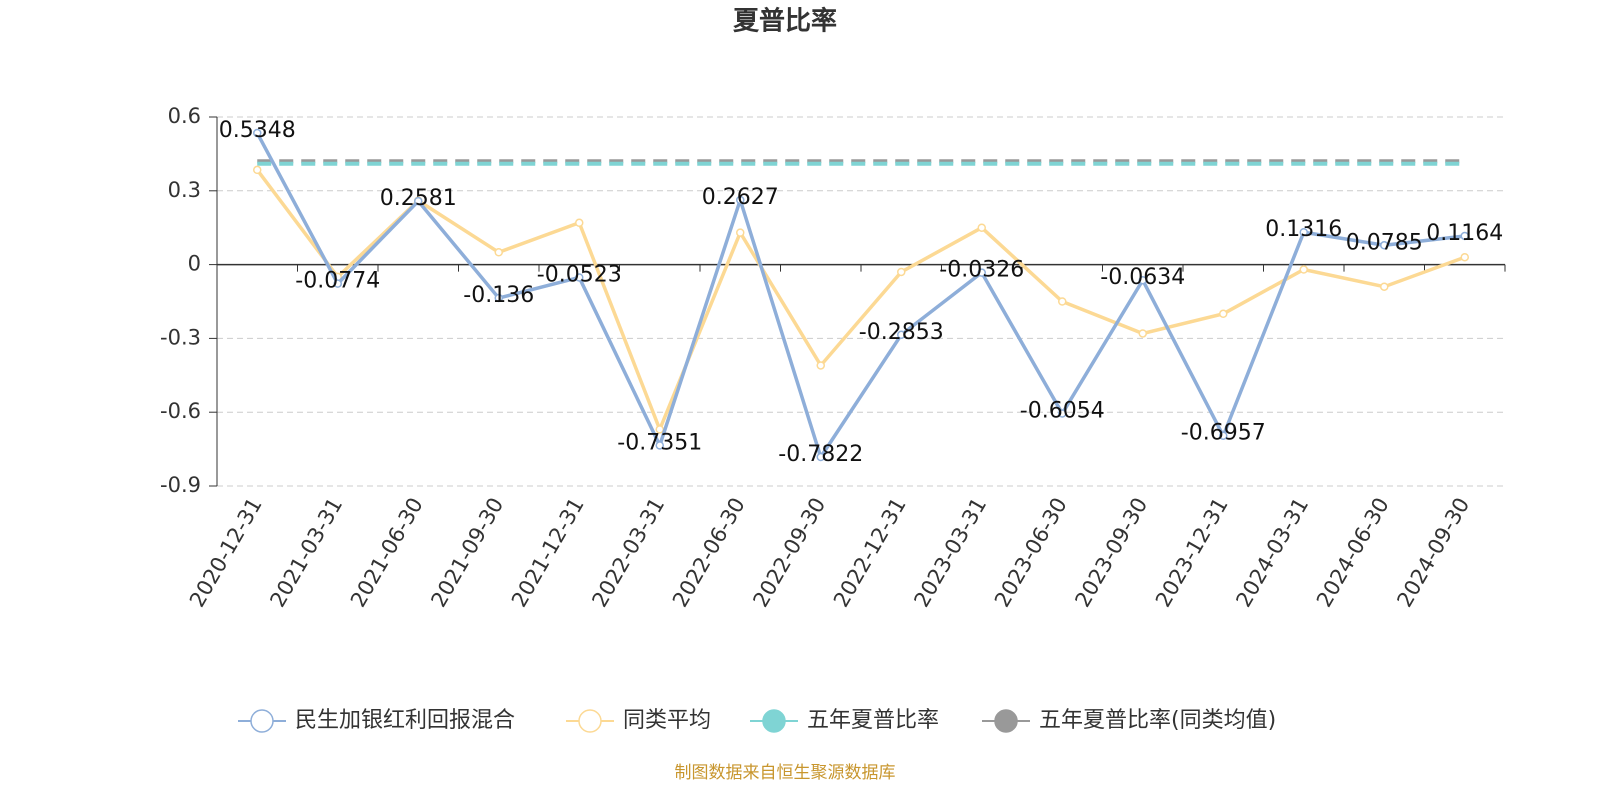 The width and height of the screenshot is (1600, 804). I want to click on data-label: -0.7822, so click(820, 454).